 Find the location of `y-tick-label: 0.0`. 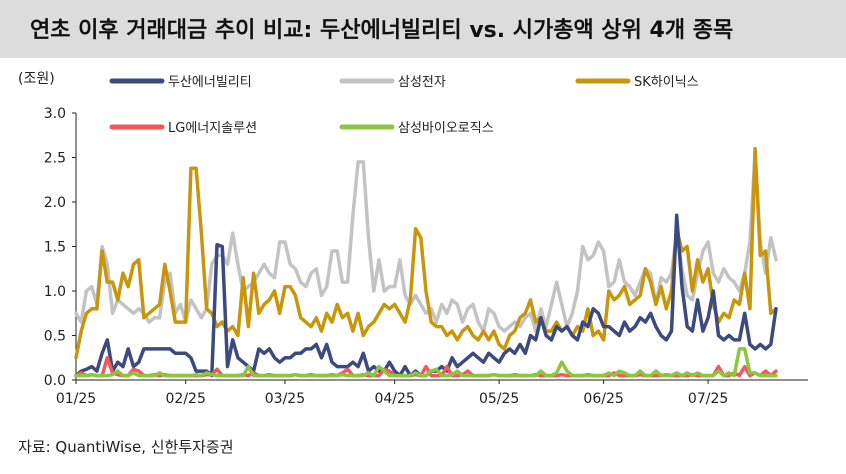

y-tick-label: 0.0 is located at coordinates (55, 381).